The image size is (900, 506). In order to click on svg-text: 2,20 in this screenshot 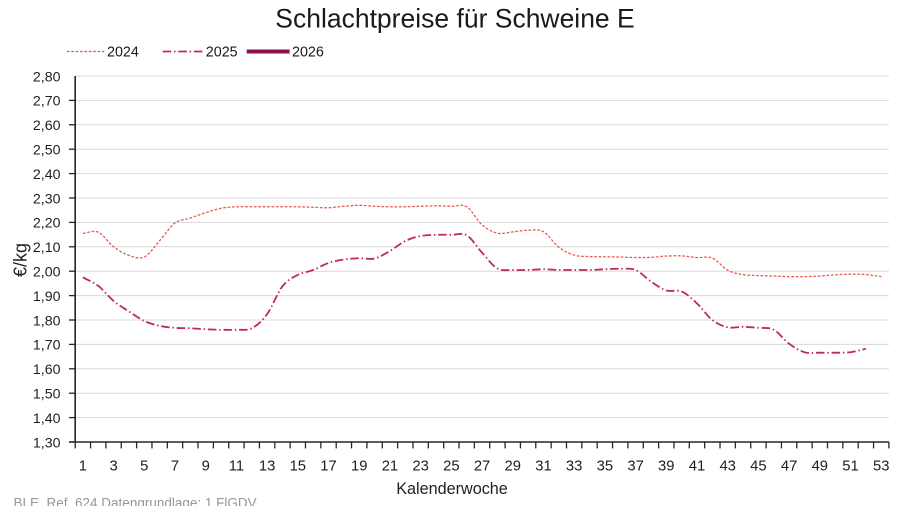, I will do `click(47, 224)`.